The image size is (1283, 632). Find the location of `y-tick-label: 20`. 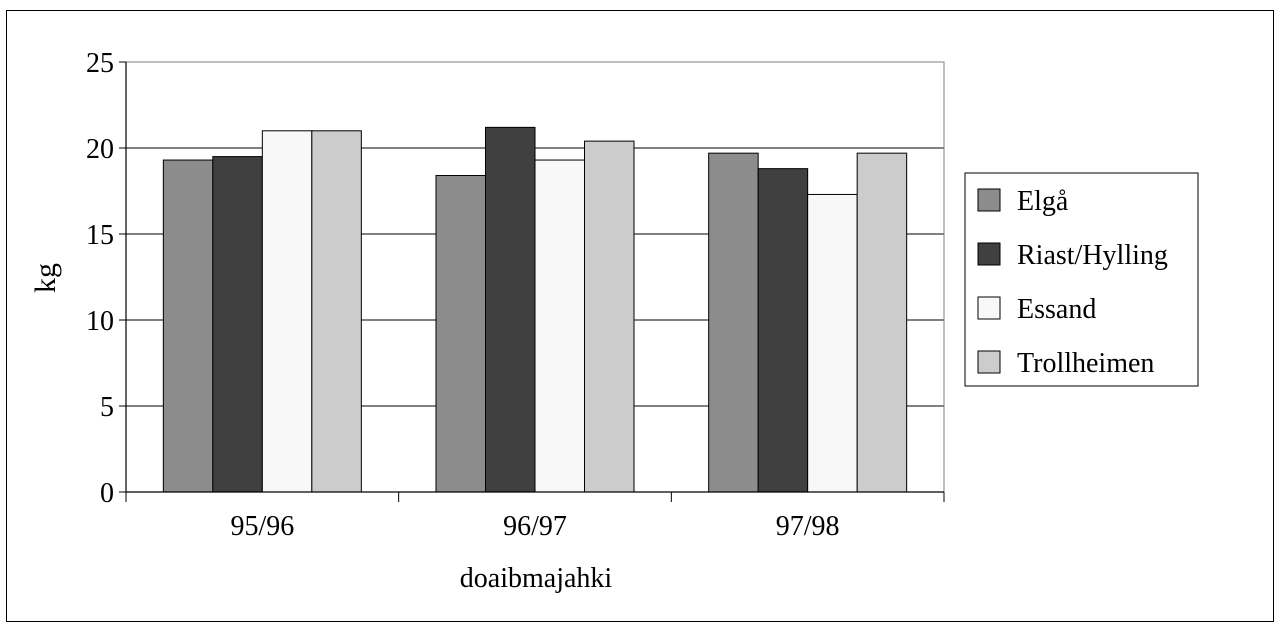

y-tick-label: 20 is located at coordinates (100, 149).